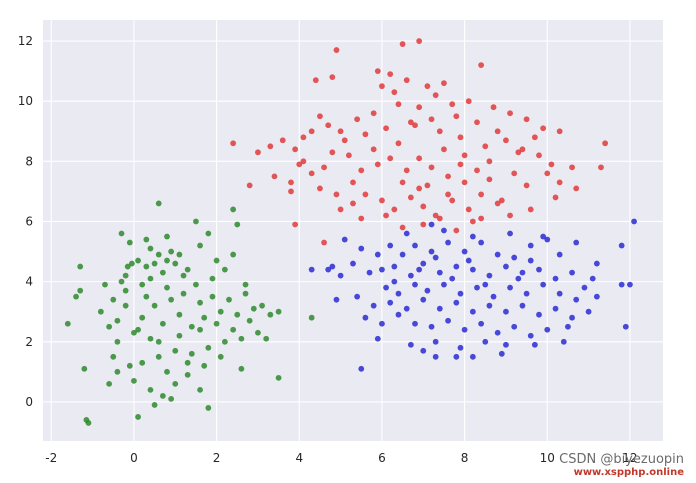 The width and height of the screenshot is (696, 483). I want to click on x-tick-label: 12, so click(629, 458).